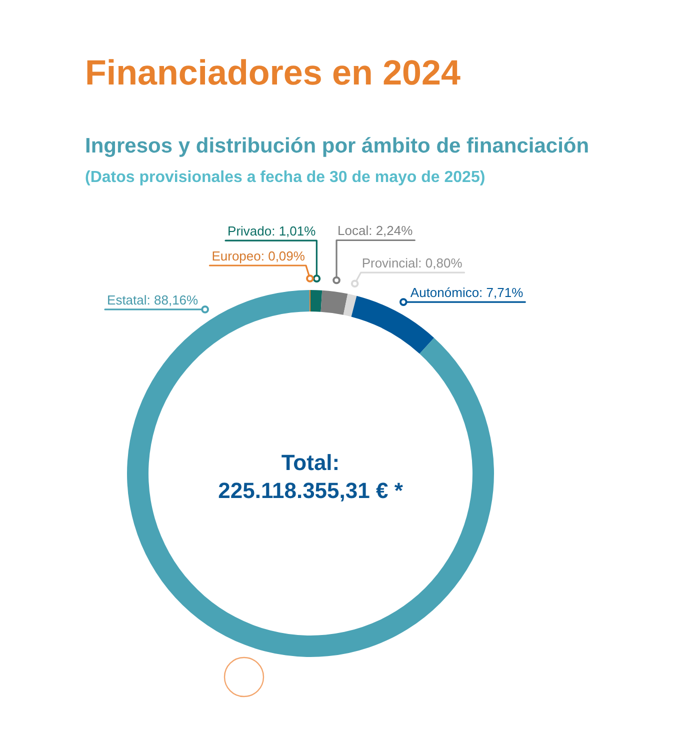 The image size is (682, 747). I want to click on slice-label: Europeo: 0,09%, so click(259, 256).